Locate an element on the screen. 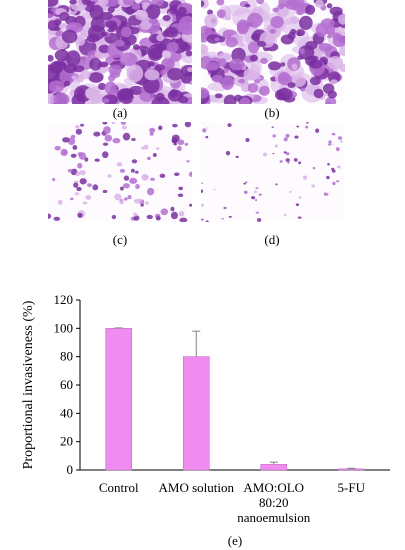  y-tick-label: 80 is located at coordinates (66, 356).